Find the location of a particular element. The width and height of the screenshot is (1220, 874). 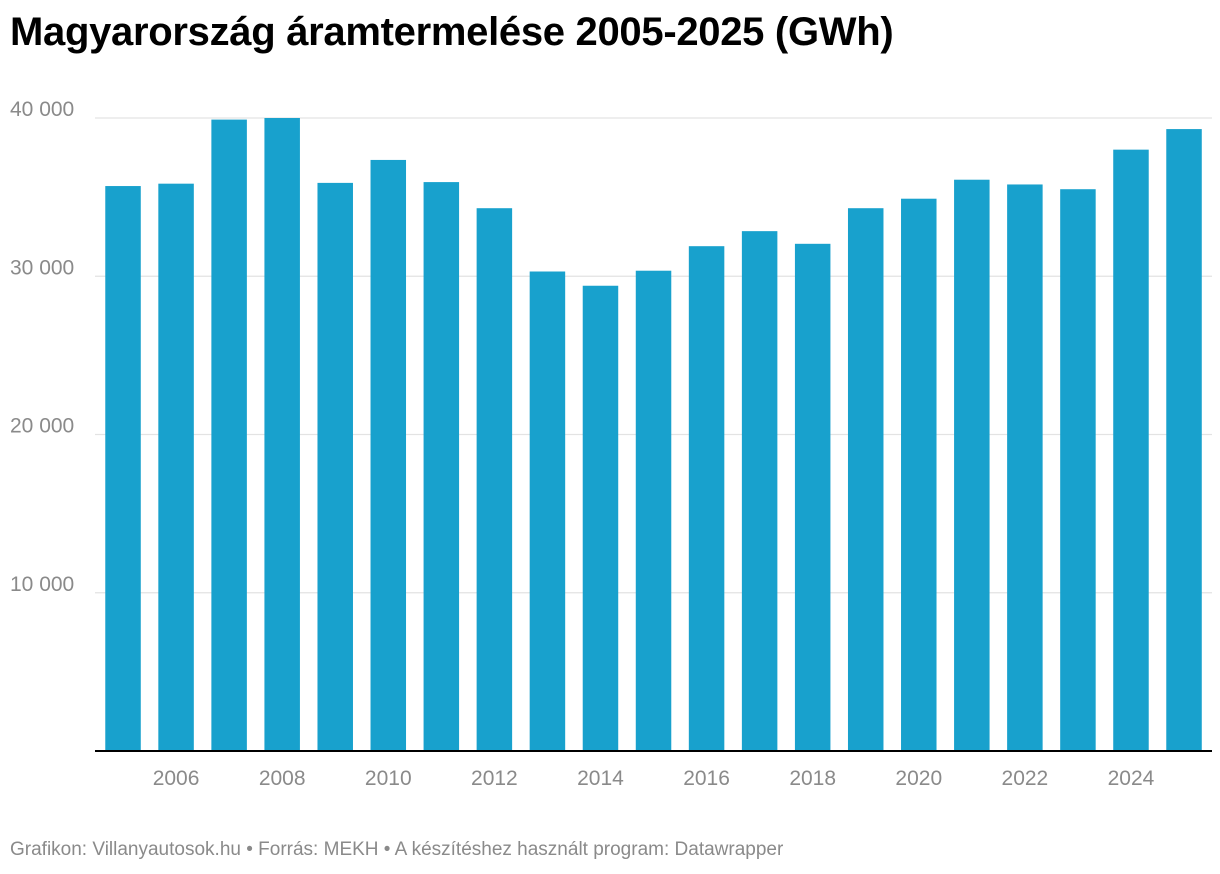

bar-2006 is located at coordinates (176, 467).